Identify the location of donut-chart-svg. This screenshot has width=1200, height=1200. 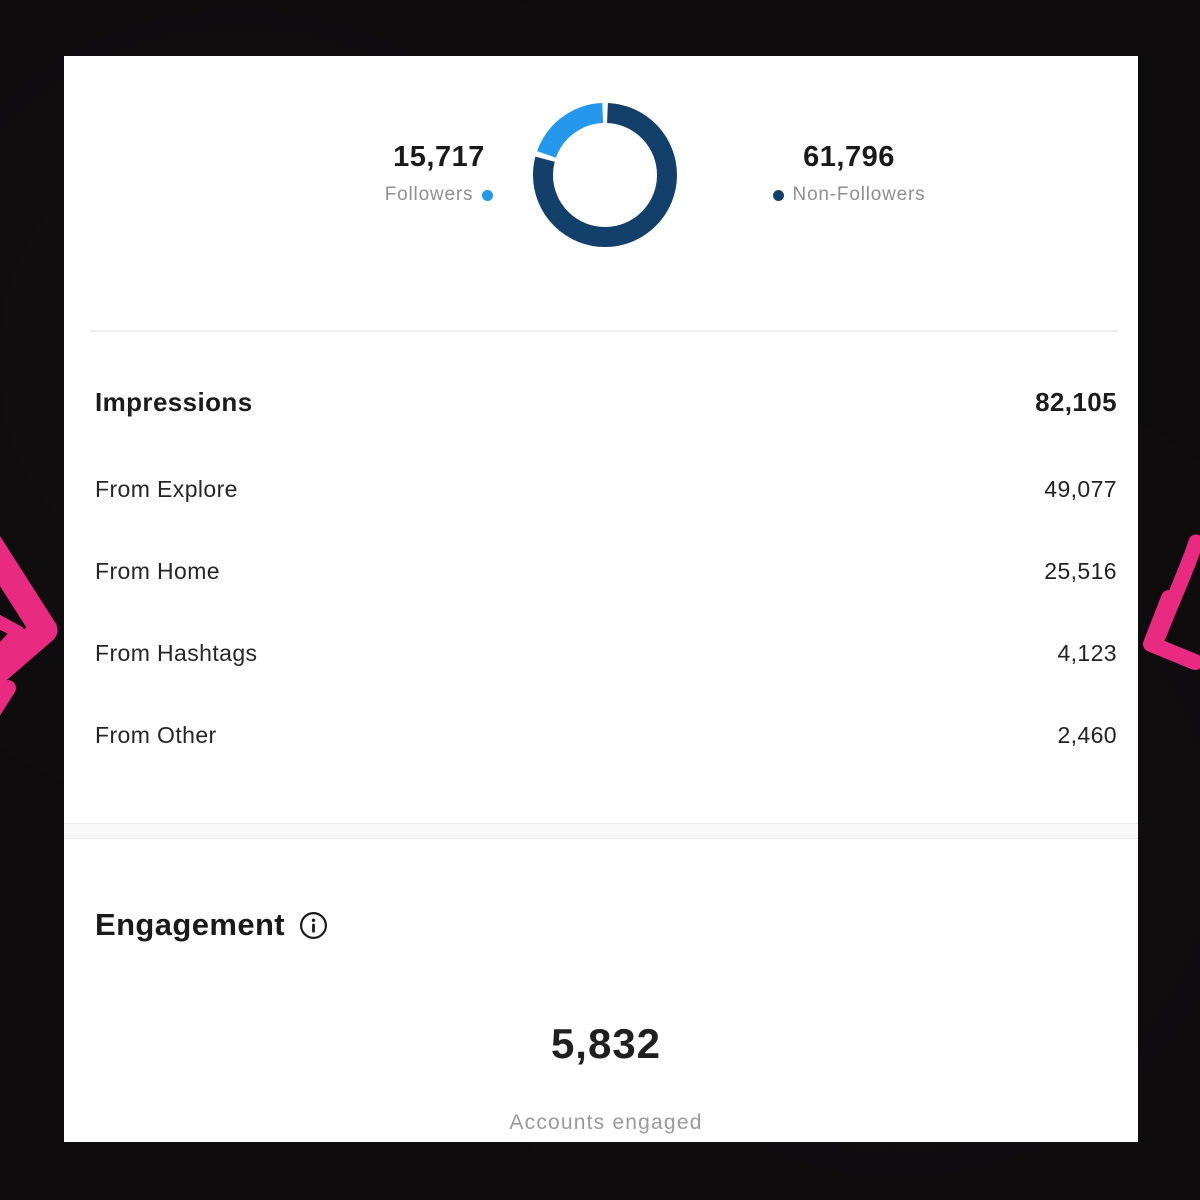
(605, 175).